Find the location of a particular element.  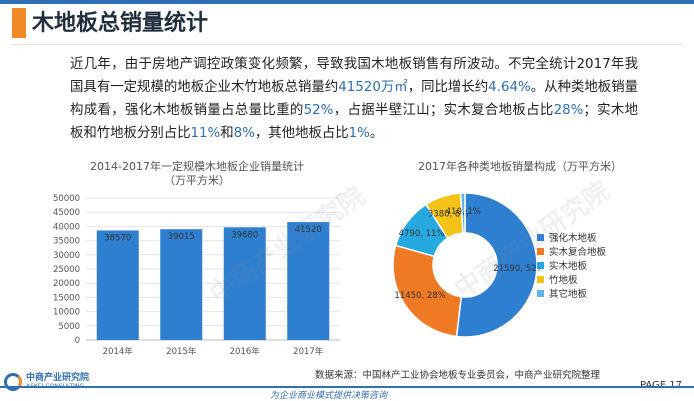

slice-label: 4790, 11% is located at coordinates (422, 234).